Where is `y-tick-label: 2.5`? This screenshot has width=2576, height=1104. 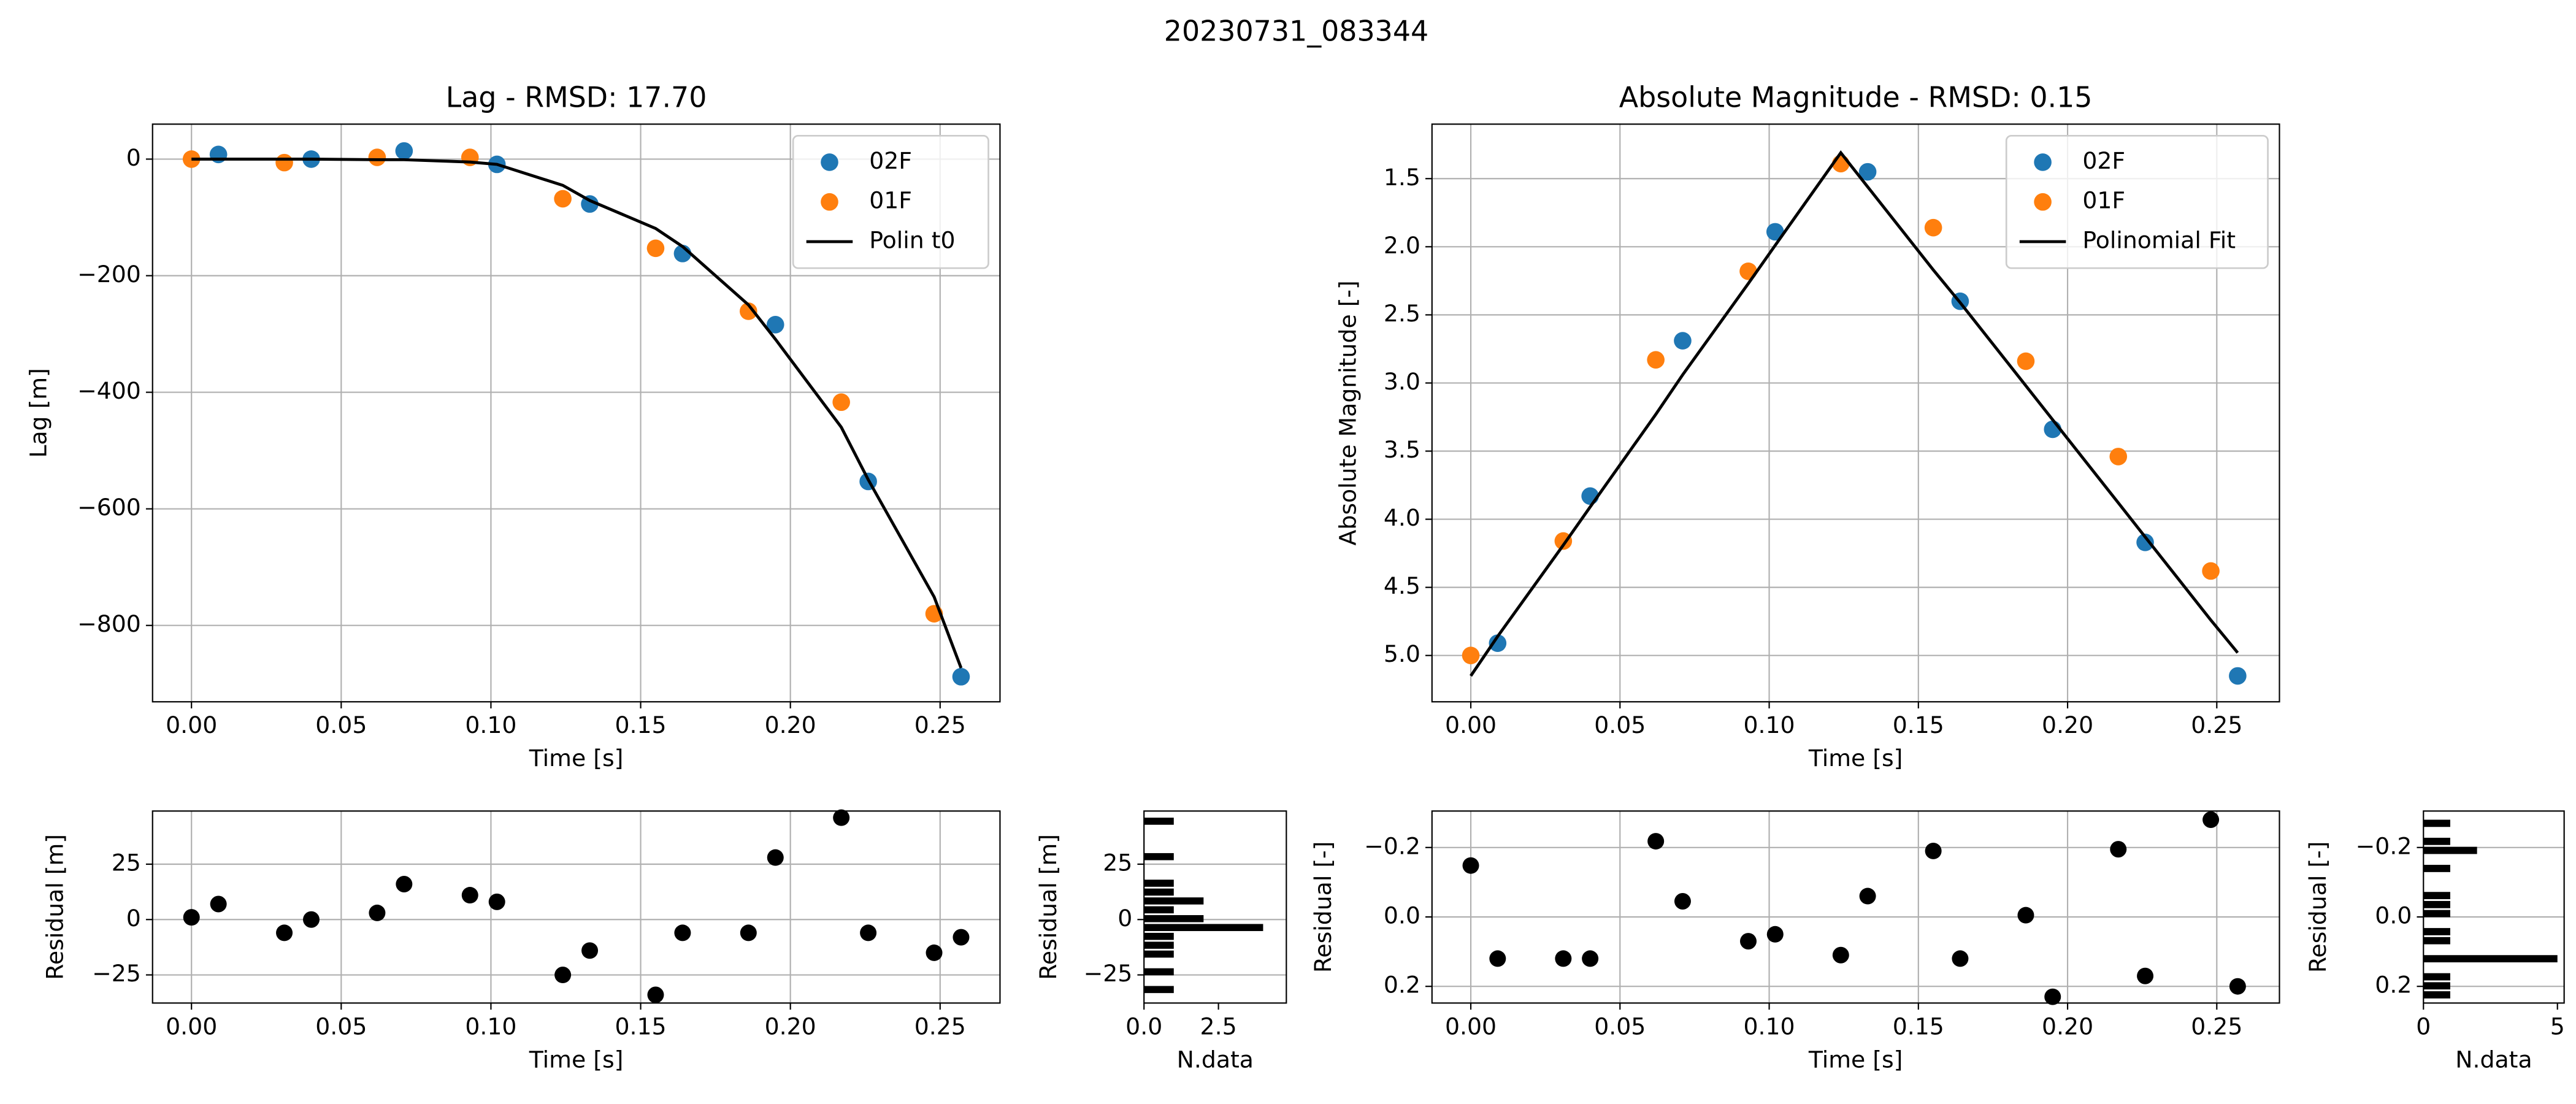 y-tick-label: 2.5 is located at coordinates (1402, 313).